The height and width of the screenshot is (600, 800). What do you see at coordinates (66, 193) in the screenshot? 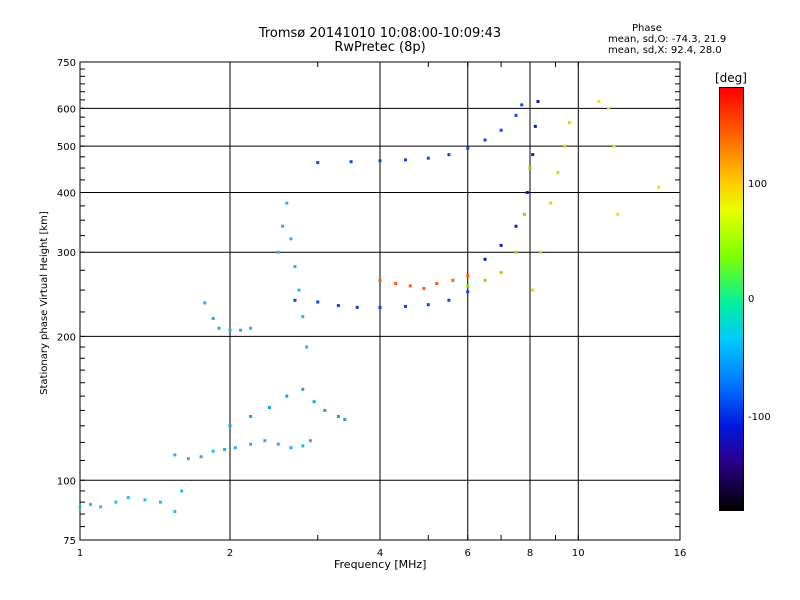
I see `y-tick-label: 400` at bounding box center [66, 193].